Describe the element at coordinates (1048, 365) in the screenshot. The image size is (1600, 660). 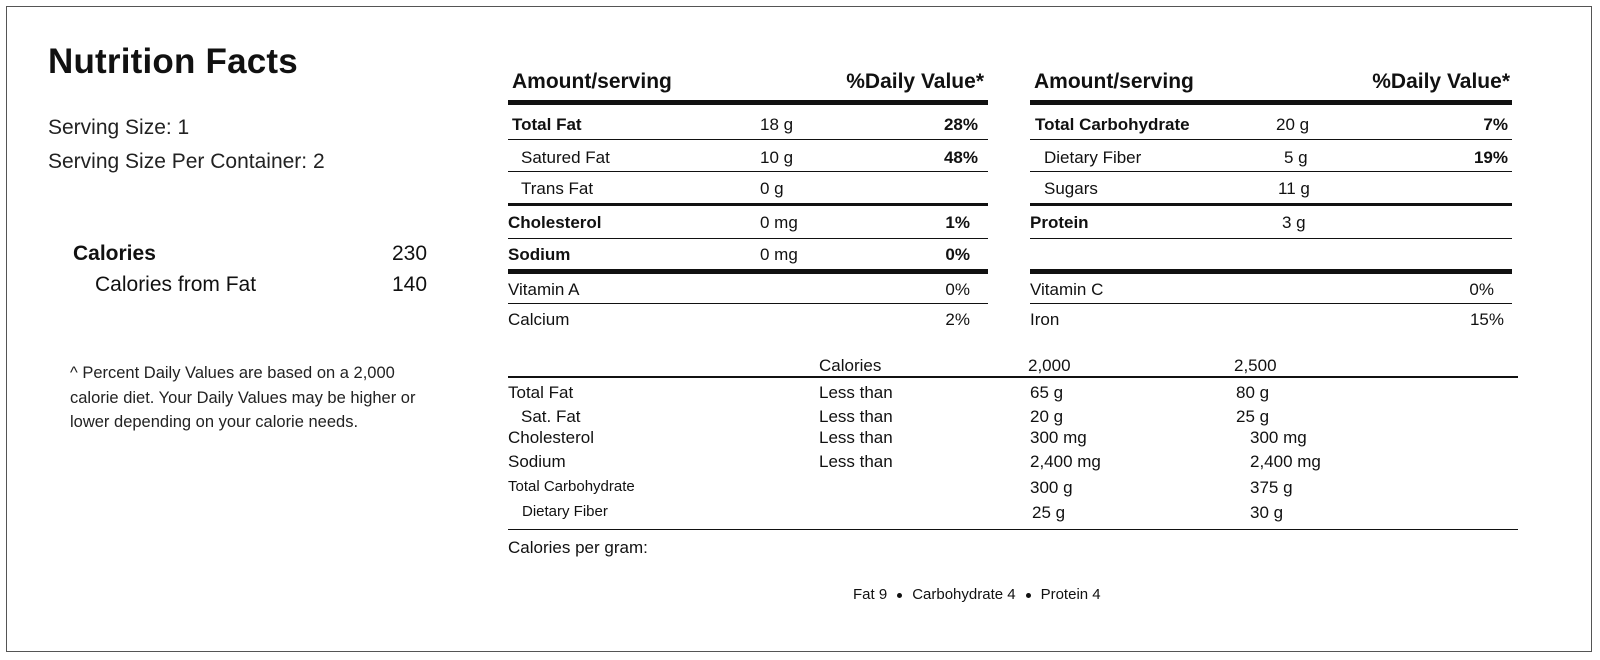
I see `dv-header-row: Calories 2,000 2,500` at that location.